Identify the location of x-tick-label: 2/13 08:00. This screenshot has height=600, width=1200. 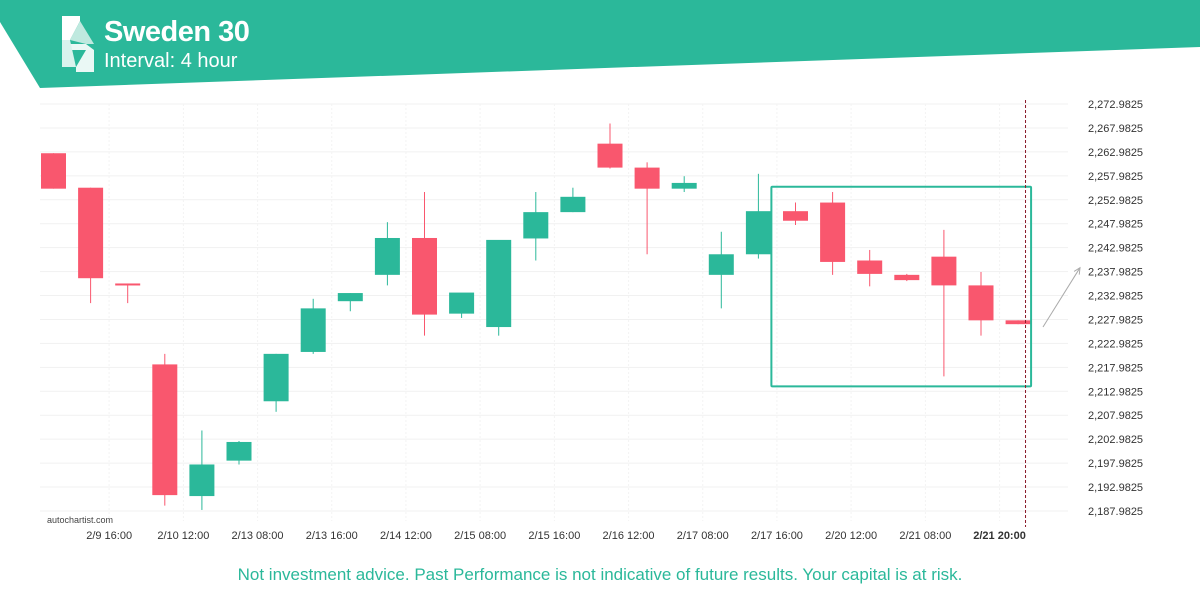
(258, 536).